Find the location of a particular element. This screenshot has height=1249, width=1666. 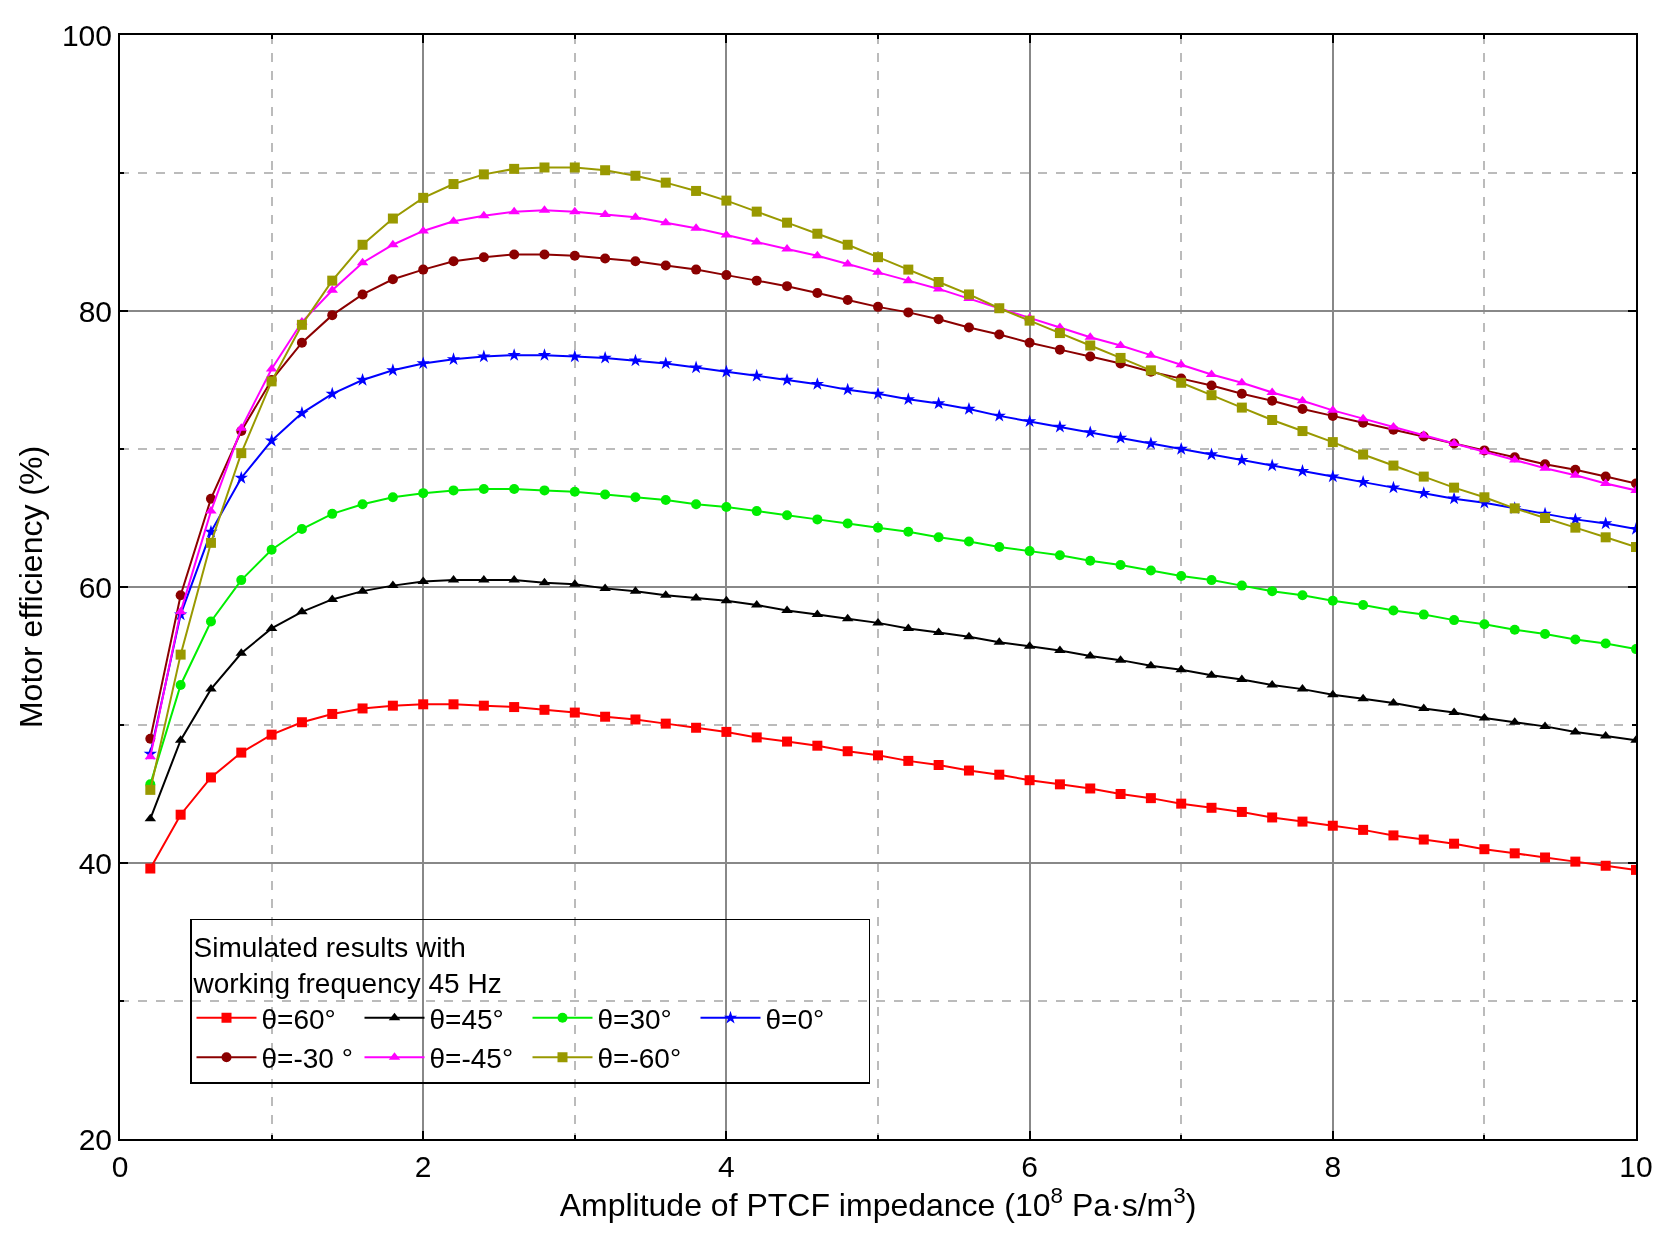

x-tick-label: 10 is located at coordinates (1636, 1166).